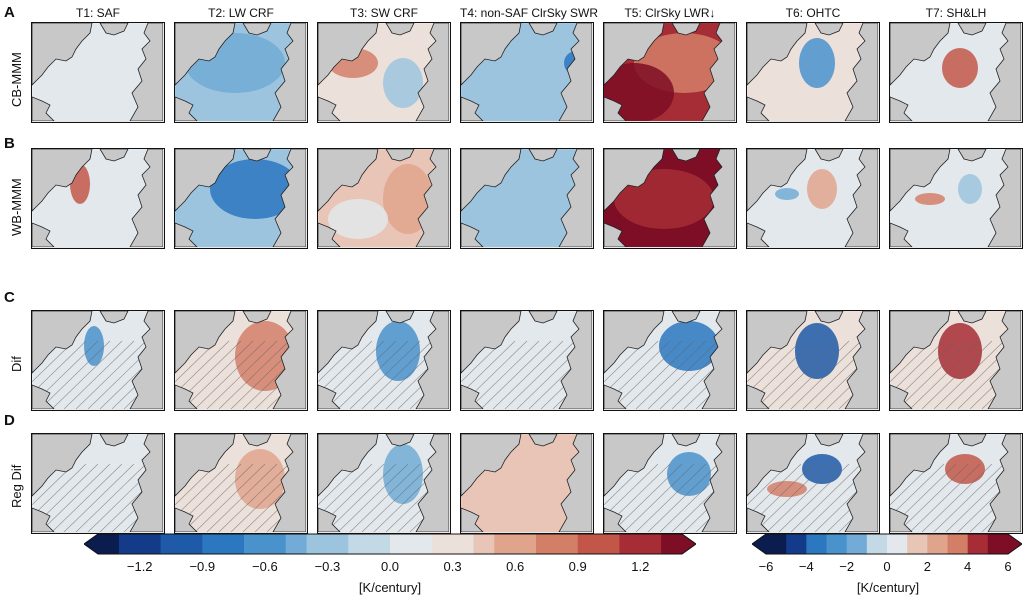 The image size is (1024, 601). I want to click on column-title-2: T2: LW CRF, so click(241, 13).